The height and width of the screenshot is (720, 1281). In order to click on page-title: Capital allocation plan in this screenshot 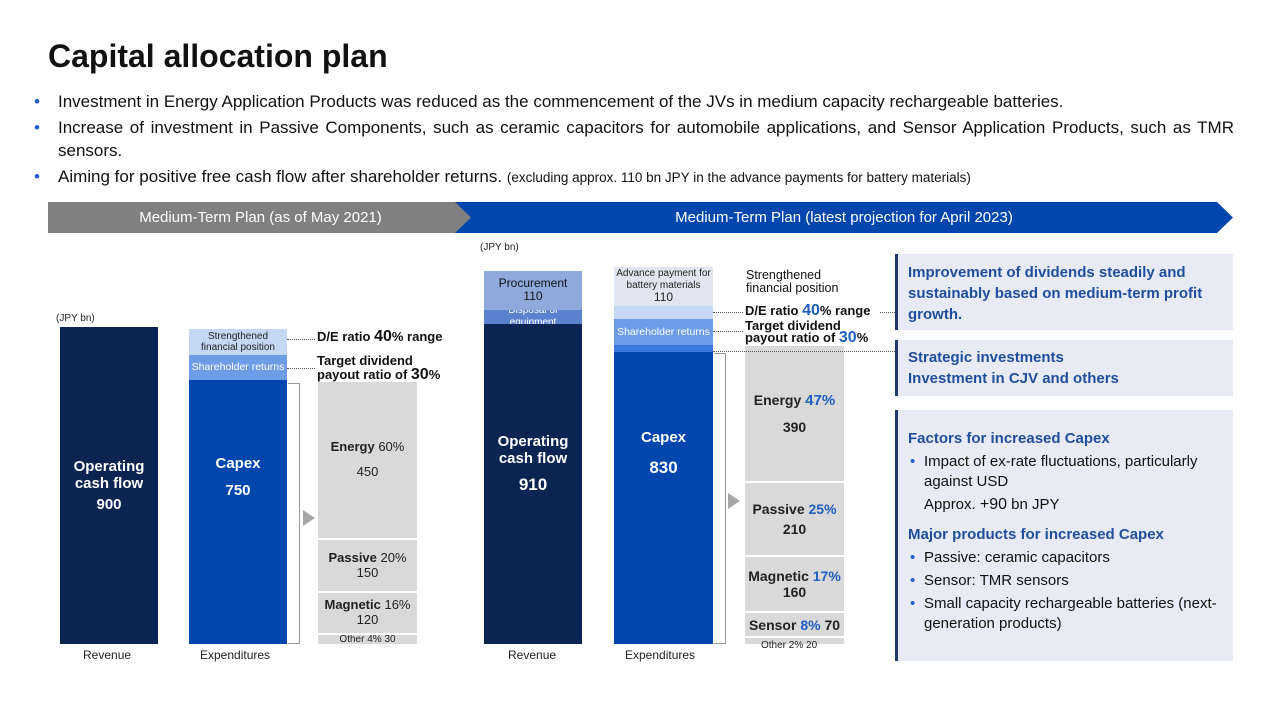, I will do `click(218, 56)`.